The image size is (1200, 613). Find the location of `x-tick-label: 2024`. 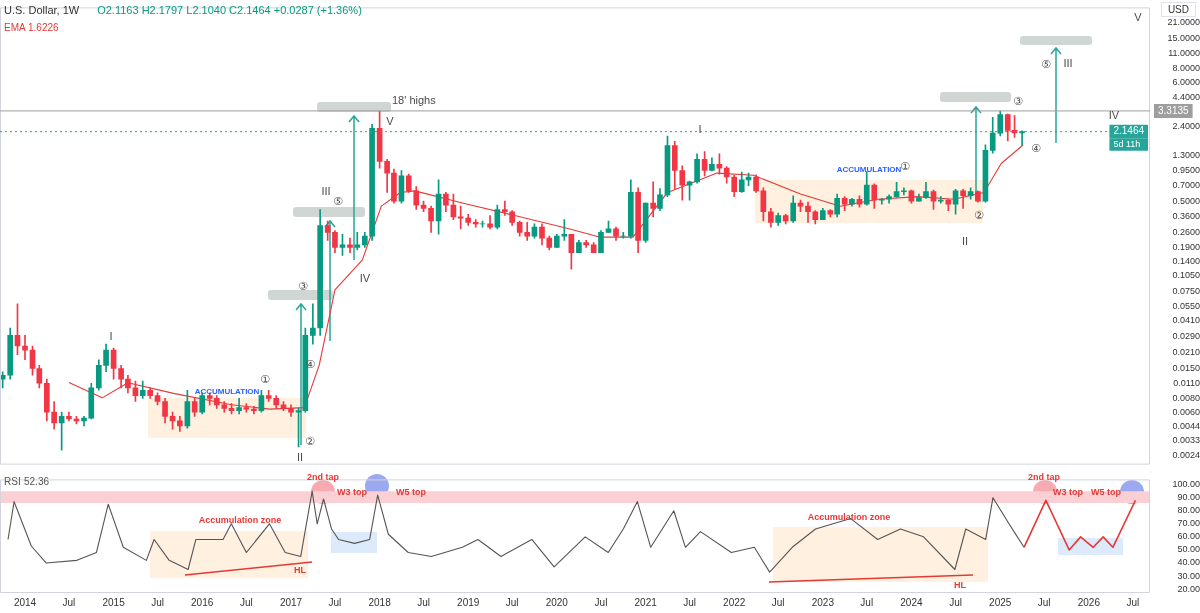

x-tick-label: 2024 is located at coordinates (911, 602).